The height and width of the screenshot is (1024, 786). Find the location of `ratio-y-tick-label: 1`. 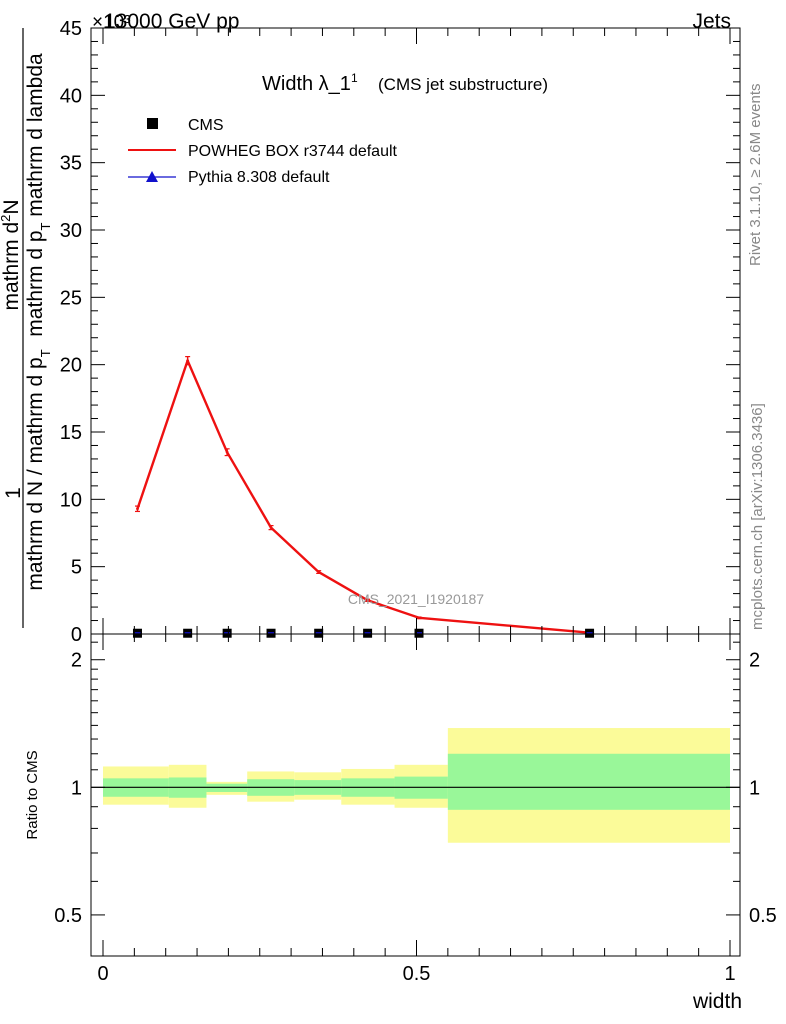

ratio-y-tick-label: 1 is located at coordinates (76, 788).